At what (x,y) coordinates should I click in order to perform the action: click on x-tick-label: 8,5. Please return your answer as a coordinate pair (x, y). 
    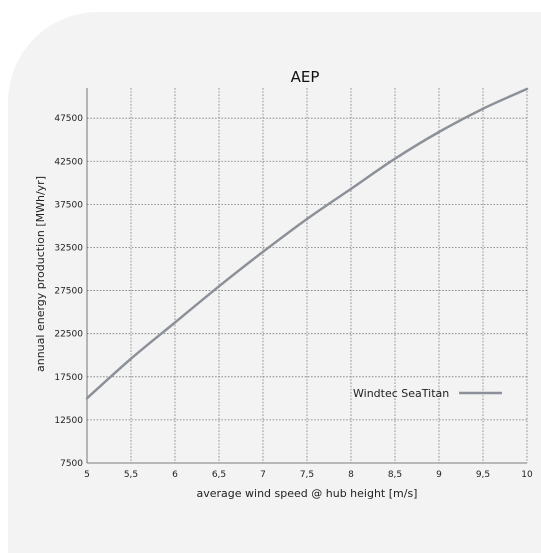
    Looking at the image, I should click on (395, 475).